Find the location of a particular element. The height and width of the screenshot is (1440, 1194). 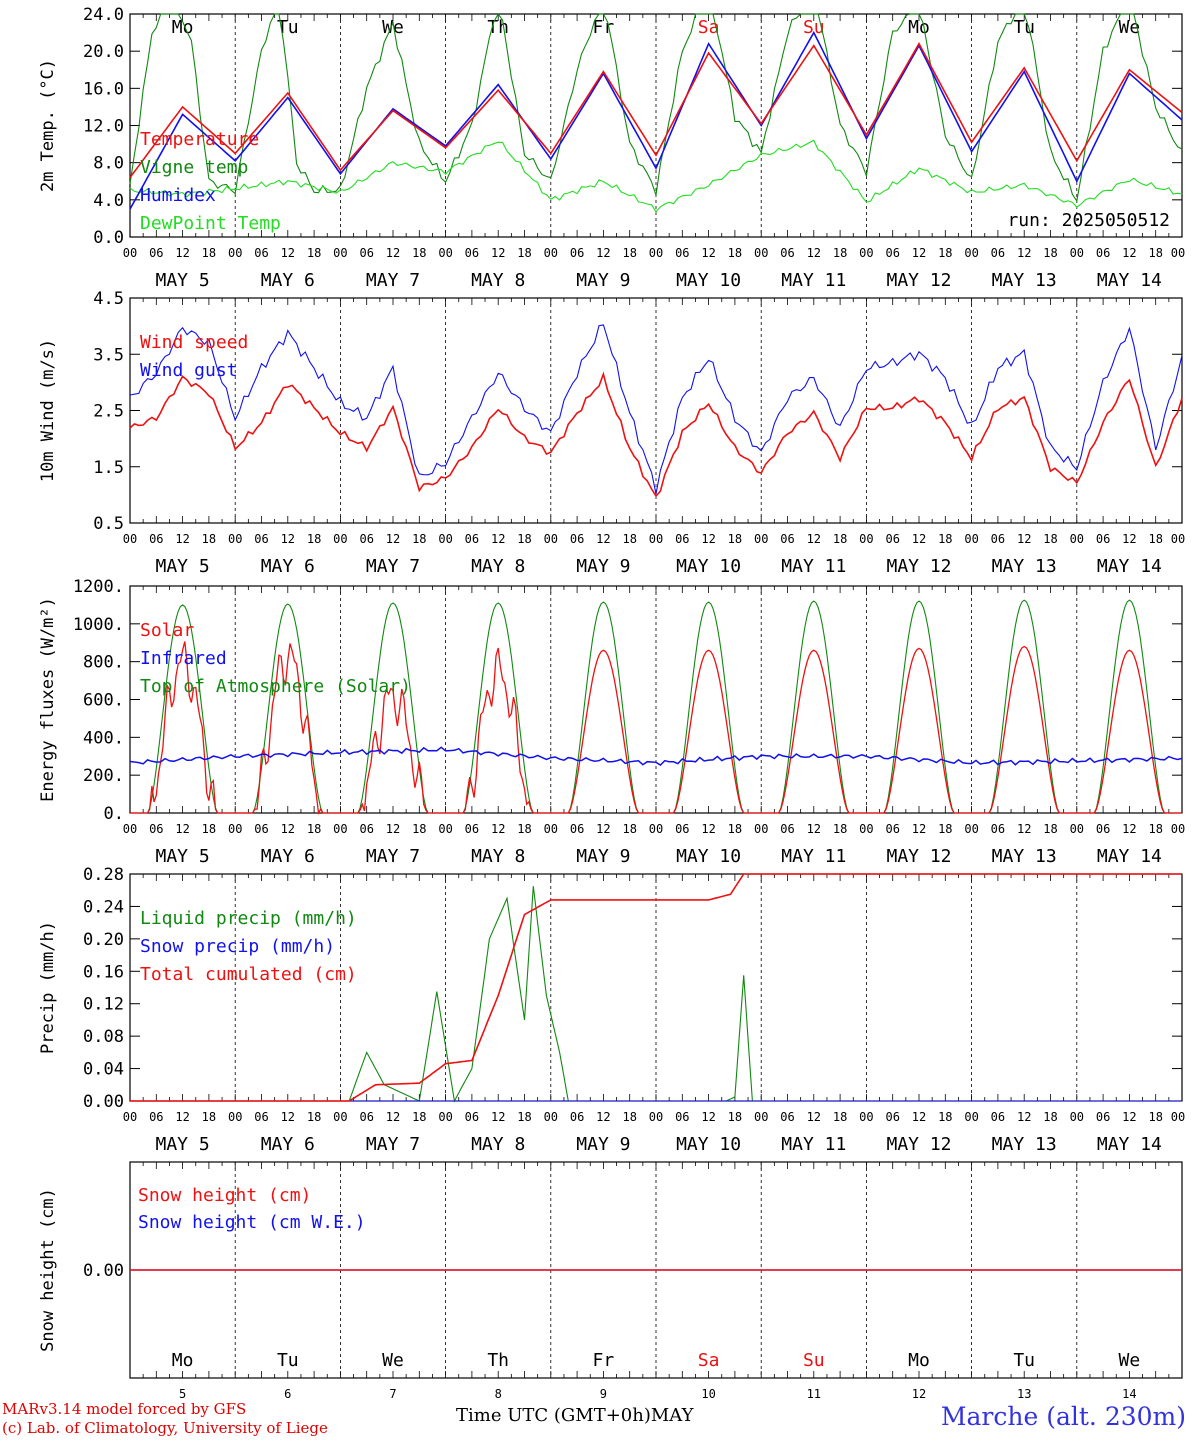

y-axis-label: 10m Wind (m/s) is located at coordinates (48, 410).